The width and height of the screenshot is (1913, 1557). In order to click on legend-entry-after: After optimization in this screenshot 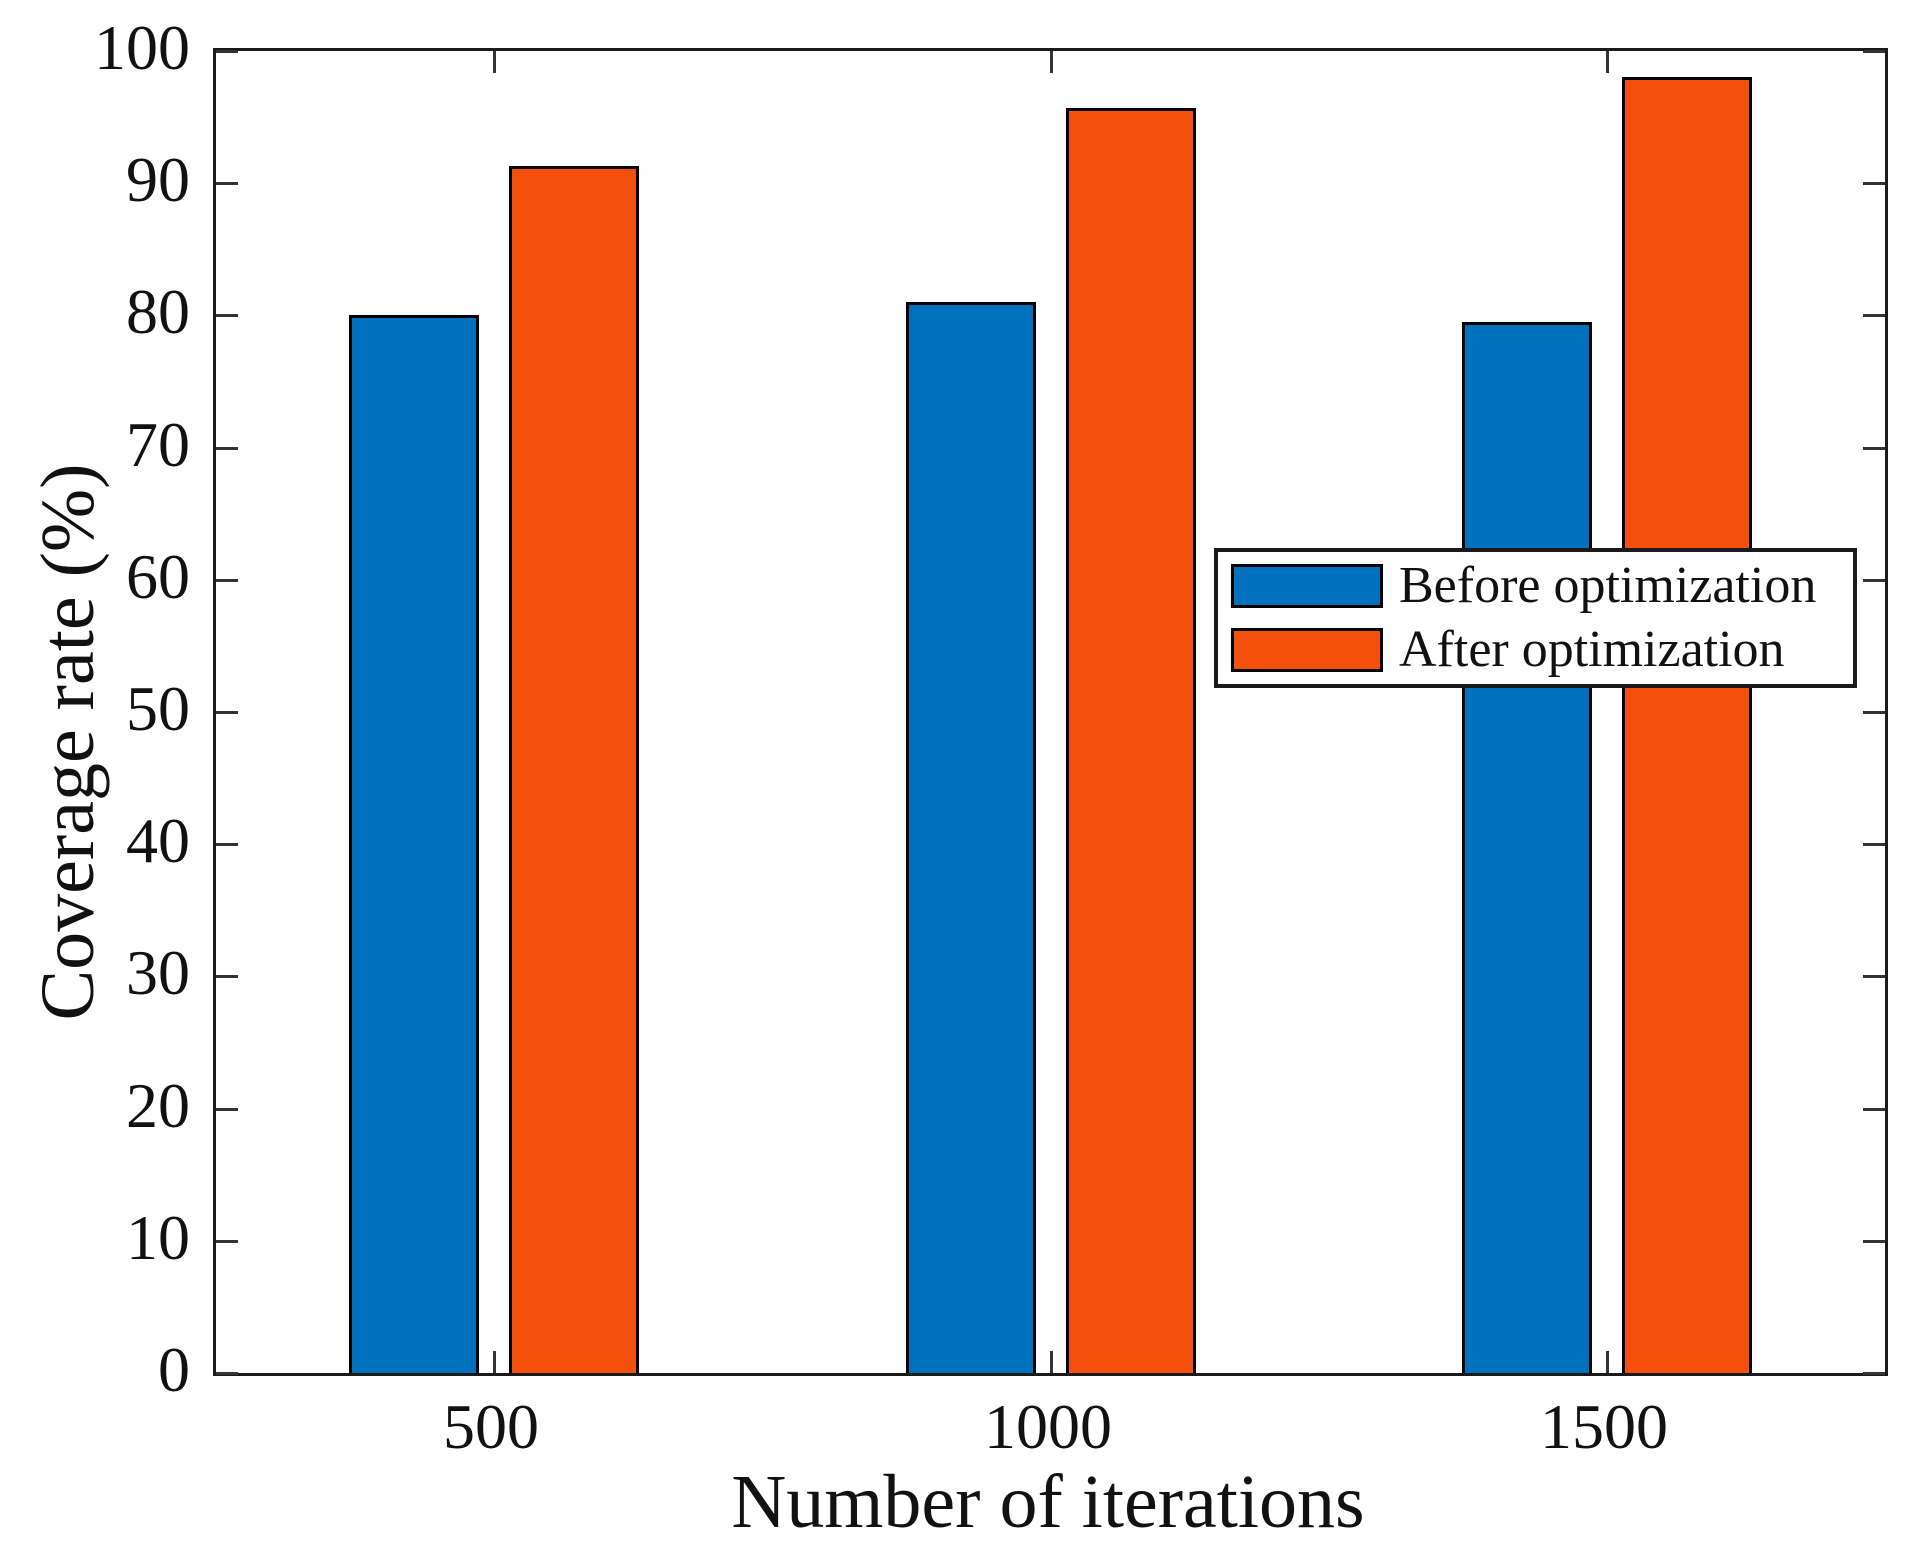, I will do `click(1537, 649)`.